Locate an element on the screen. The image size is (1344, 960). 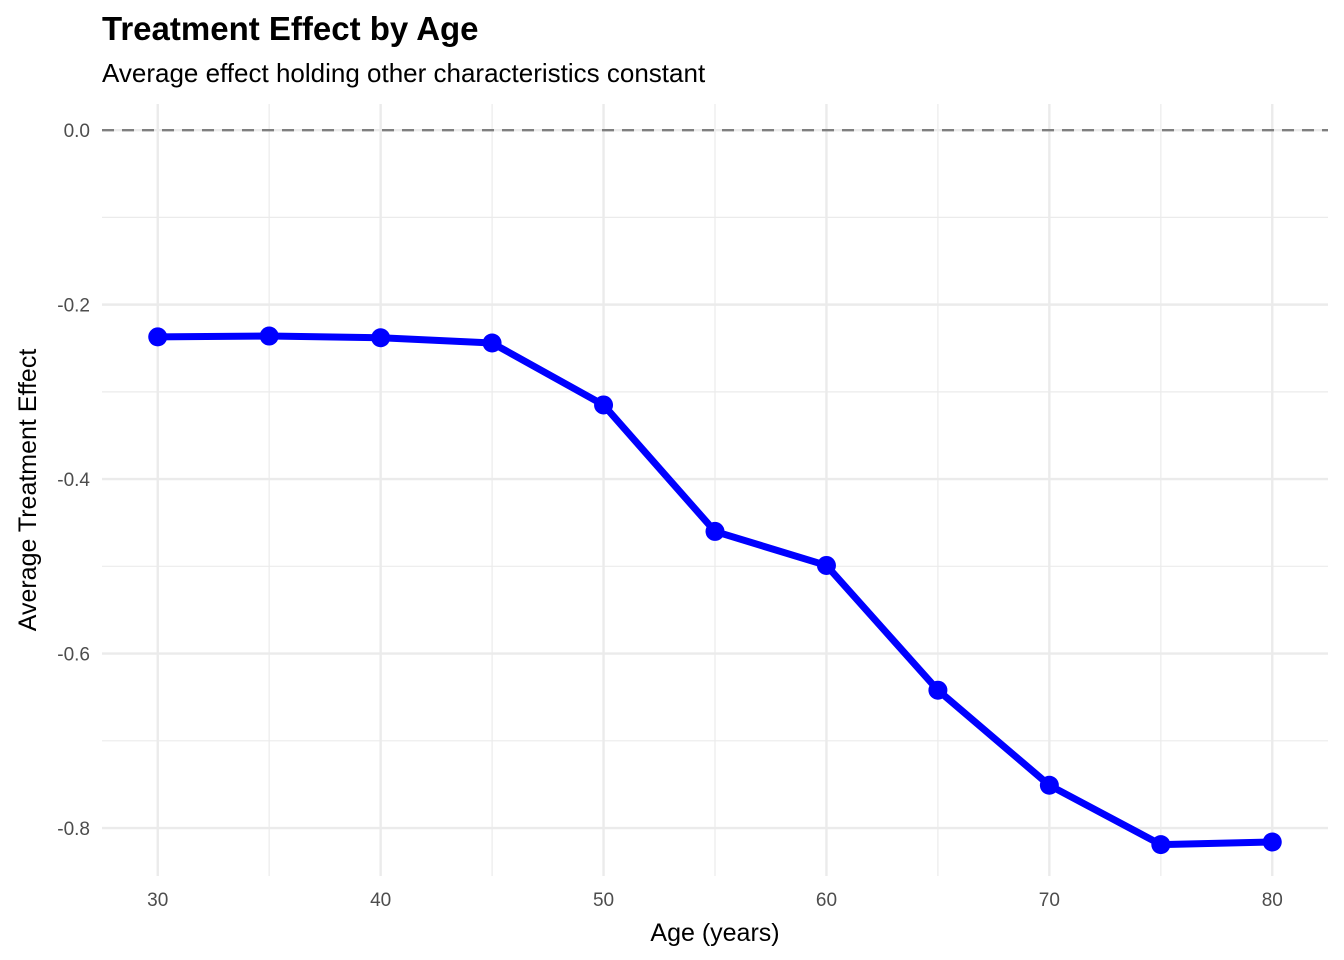
x-tick-label: 30 is located at coordinates (157, 900).